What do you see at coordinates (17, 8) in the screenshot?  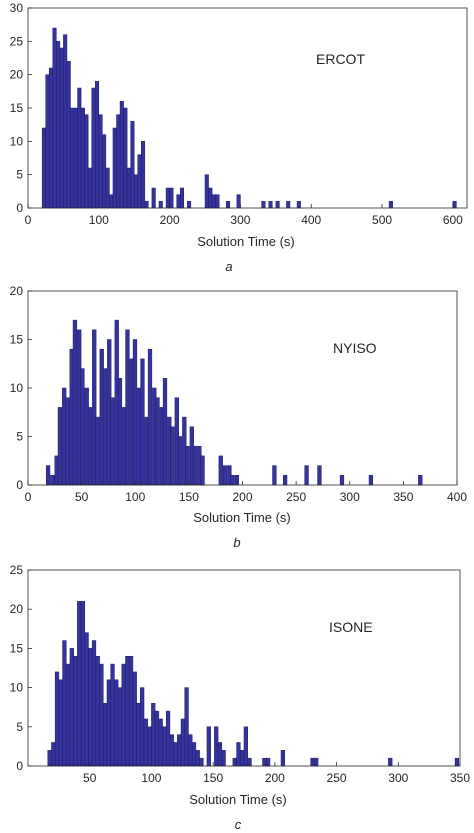 I see `y-tick-label: 30` at bounding box center [17, 8].